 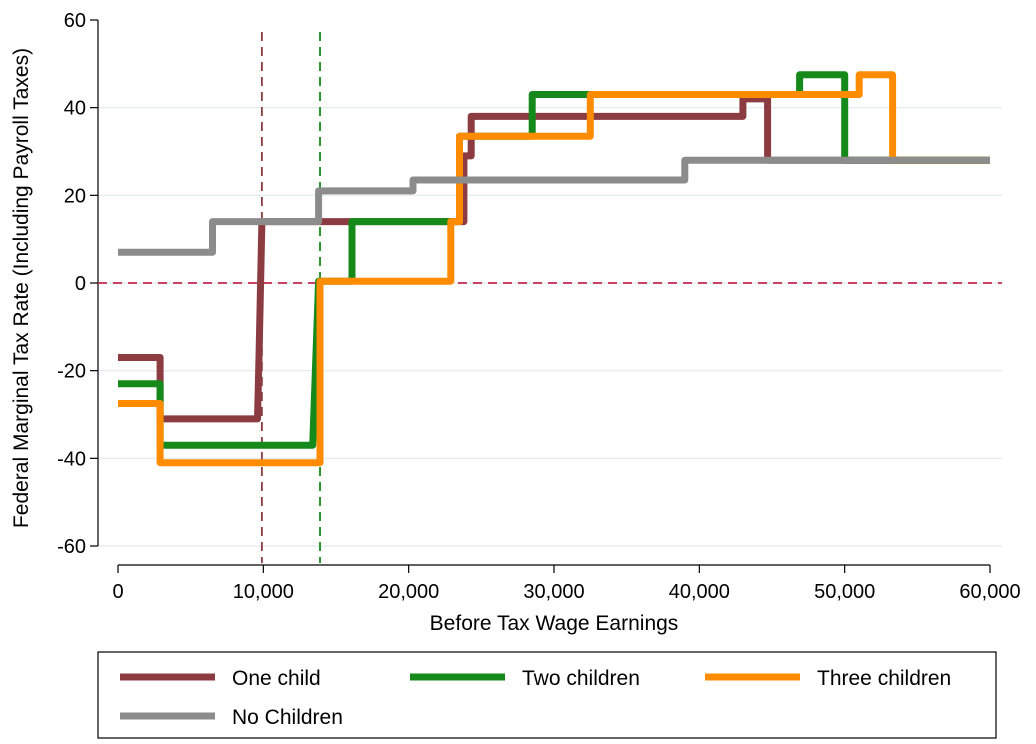 What do you see at coordinates (287, 717) in the screenshot?
I see `legend-label: No Children` at bounding box center [287, 717].